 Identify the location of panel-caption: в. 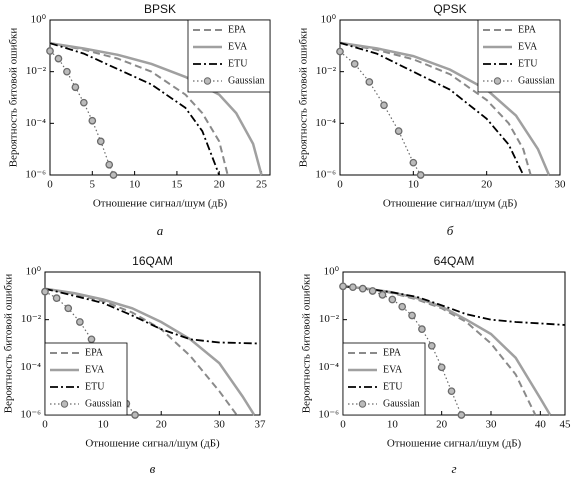
(153, 468).